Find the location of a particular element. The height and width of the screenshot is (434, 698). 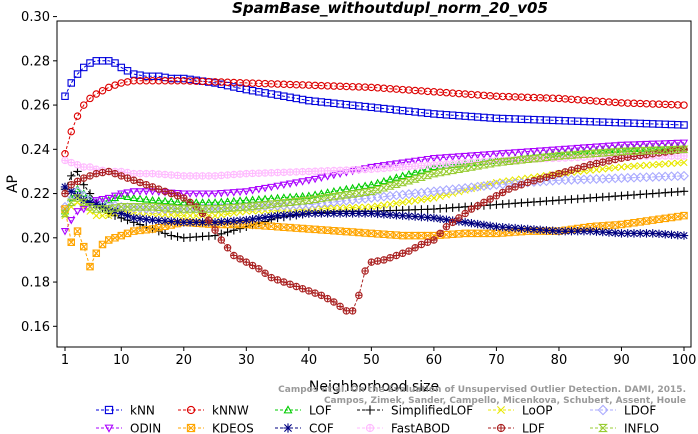

legend-item-knn: kNN is located at coordinates (125, 411).